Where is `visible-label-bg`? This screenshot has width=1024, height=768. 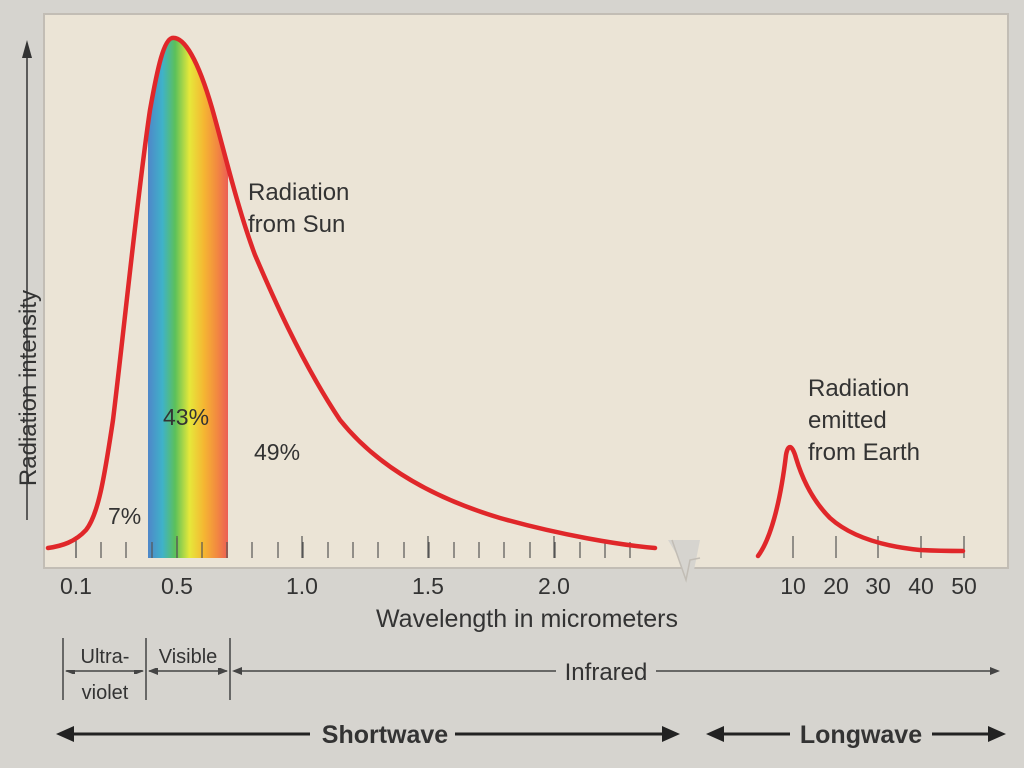
visible-label-bg is located at coordinates (188, 655).